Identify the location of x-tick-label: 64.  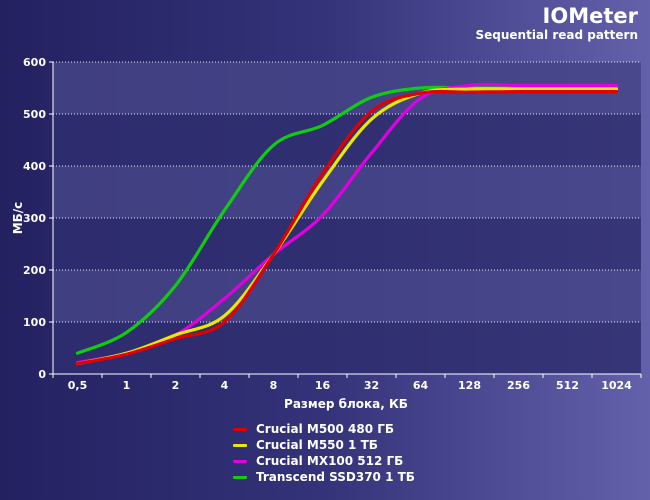
(421, 385).